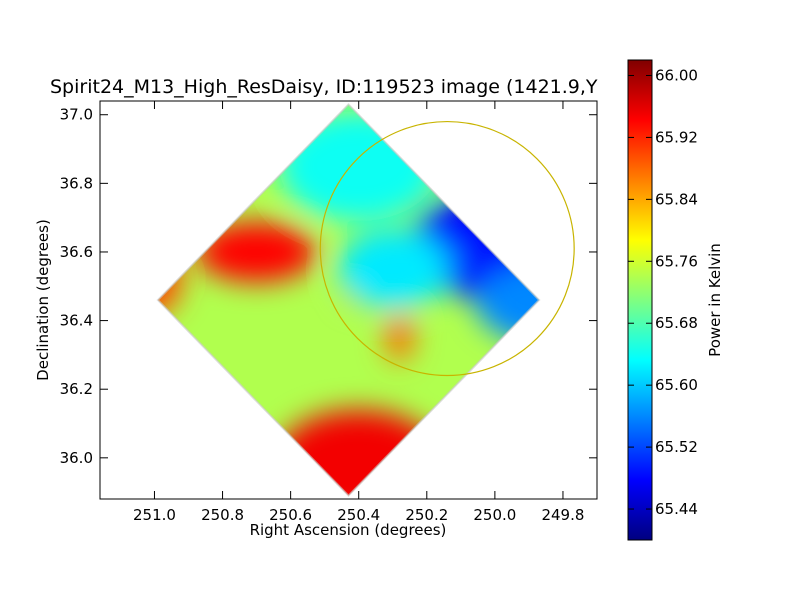 This screenshot has width=800, height=600. What do you see at coordinates (76, 321) in the screenshot?
I see `y-tick-label: 36.4` at bounding box center [76, 321].